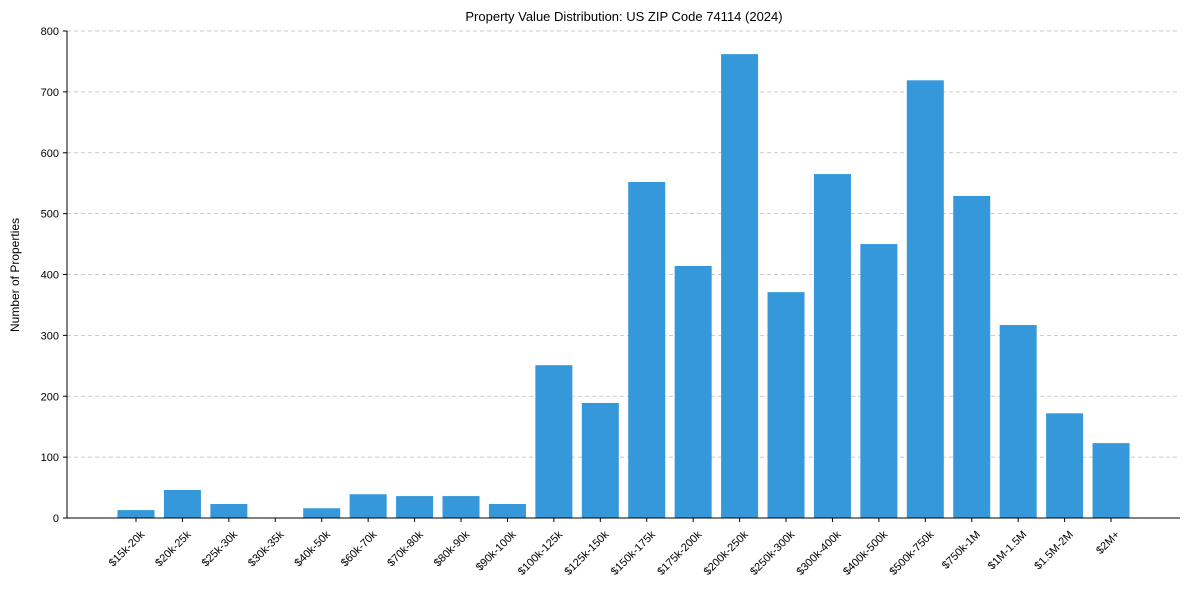 The height and width of the screenshot is (595, 1189). Describe the element at coordinates (586, 552) in the screenshot. I see `x-tick-label: $125k-150k` at that location.